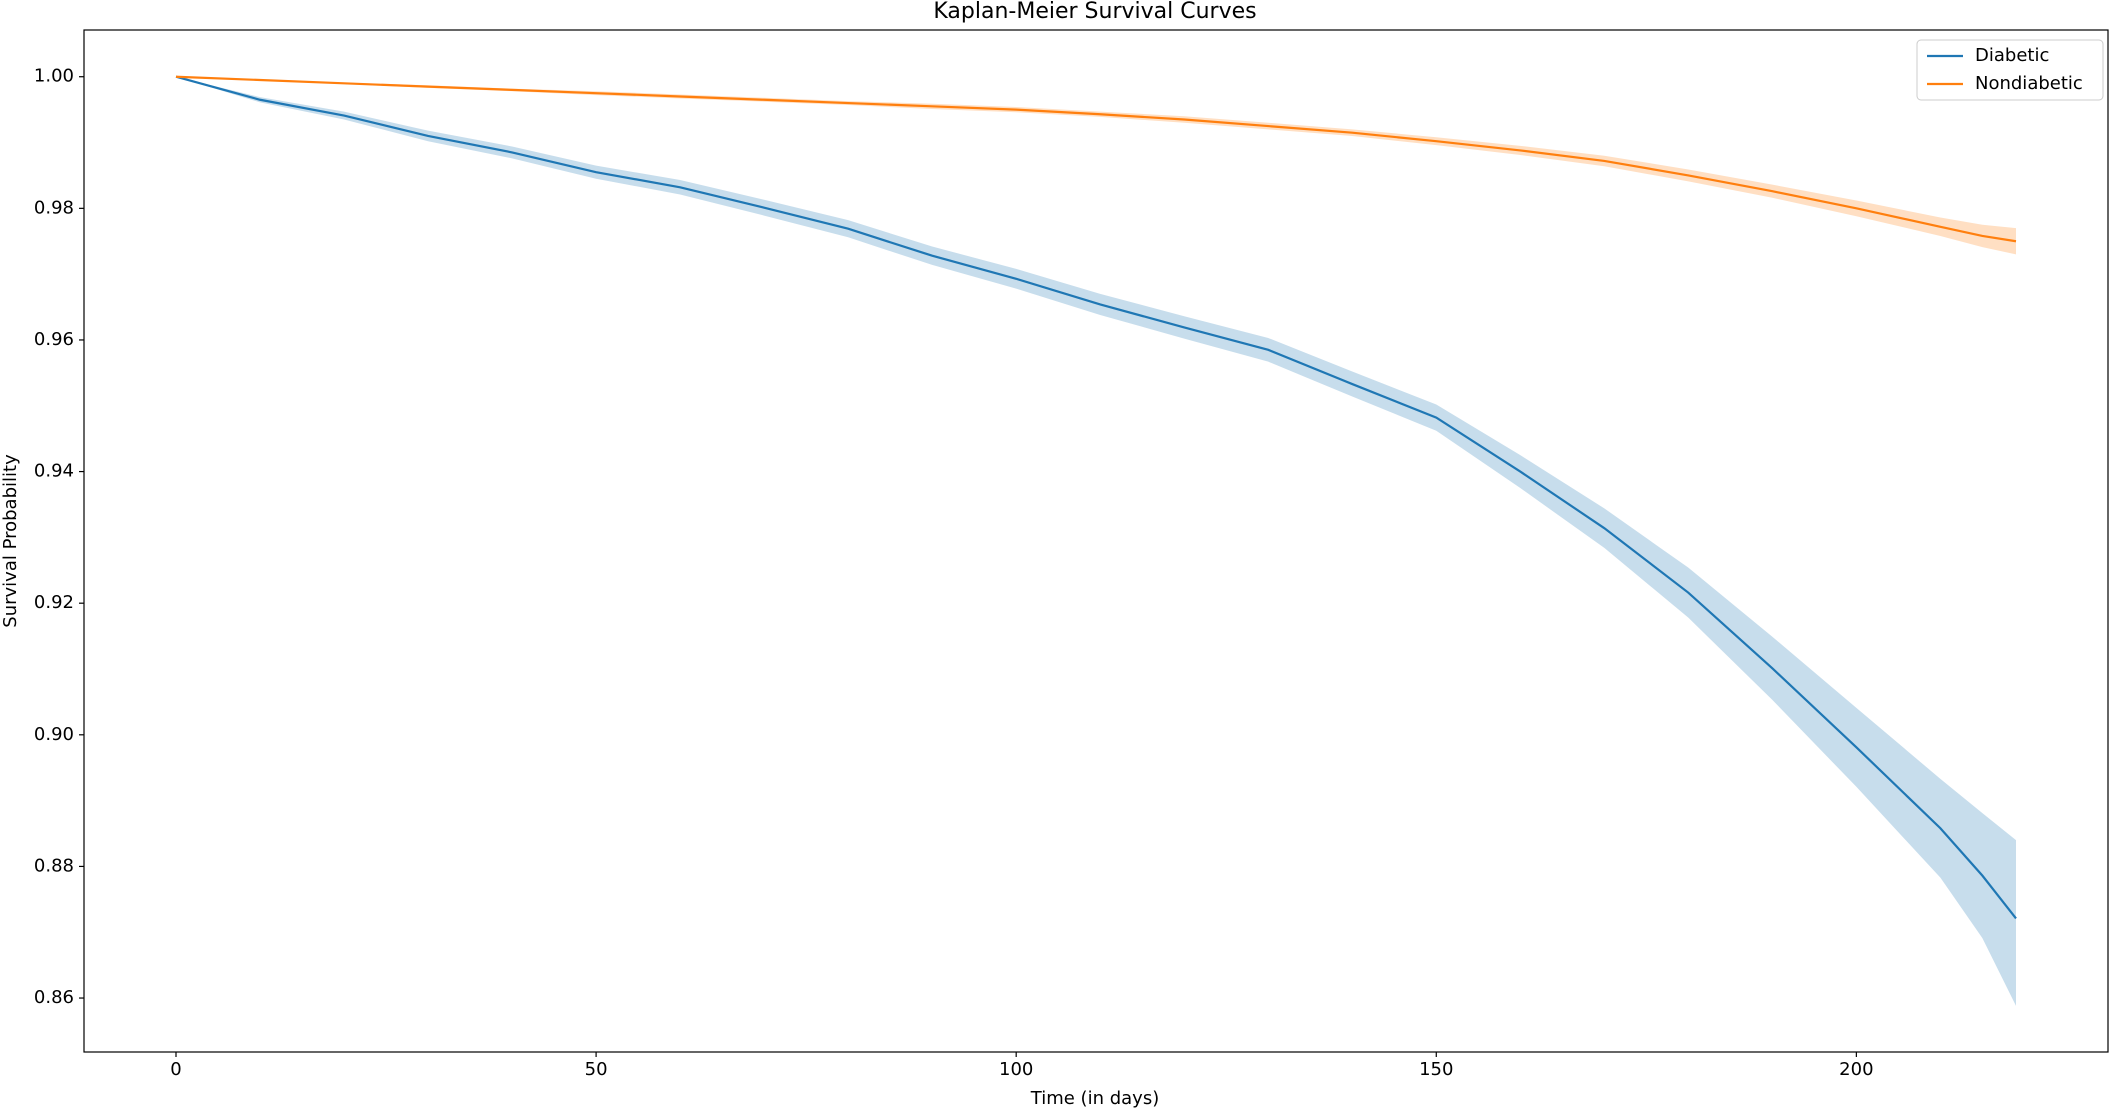 The image size is (2112, 1111). Describe the element at coordinates (1094, 12) in the screenshot. I see `chart-title: Kaplan-Meier Survival Curves` at that location.